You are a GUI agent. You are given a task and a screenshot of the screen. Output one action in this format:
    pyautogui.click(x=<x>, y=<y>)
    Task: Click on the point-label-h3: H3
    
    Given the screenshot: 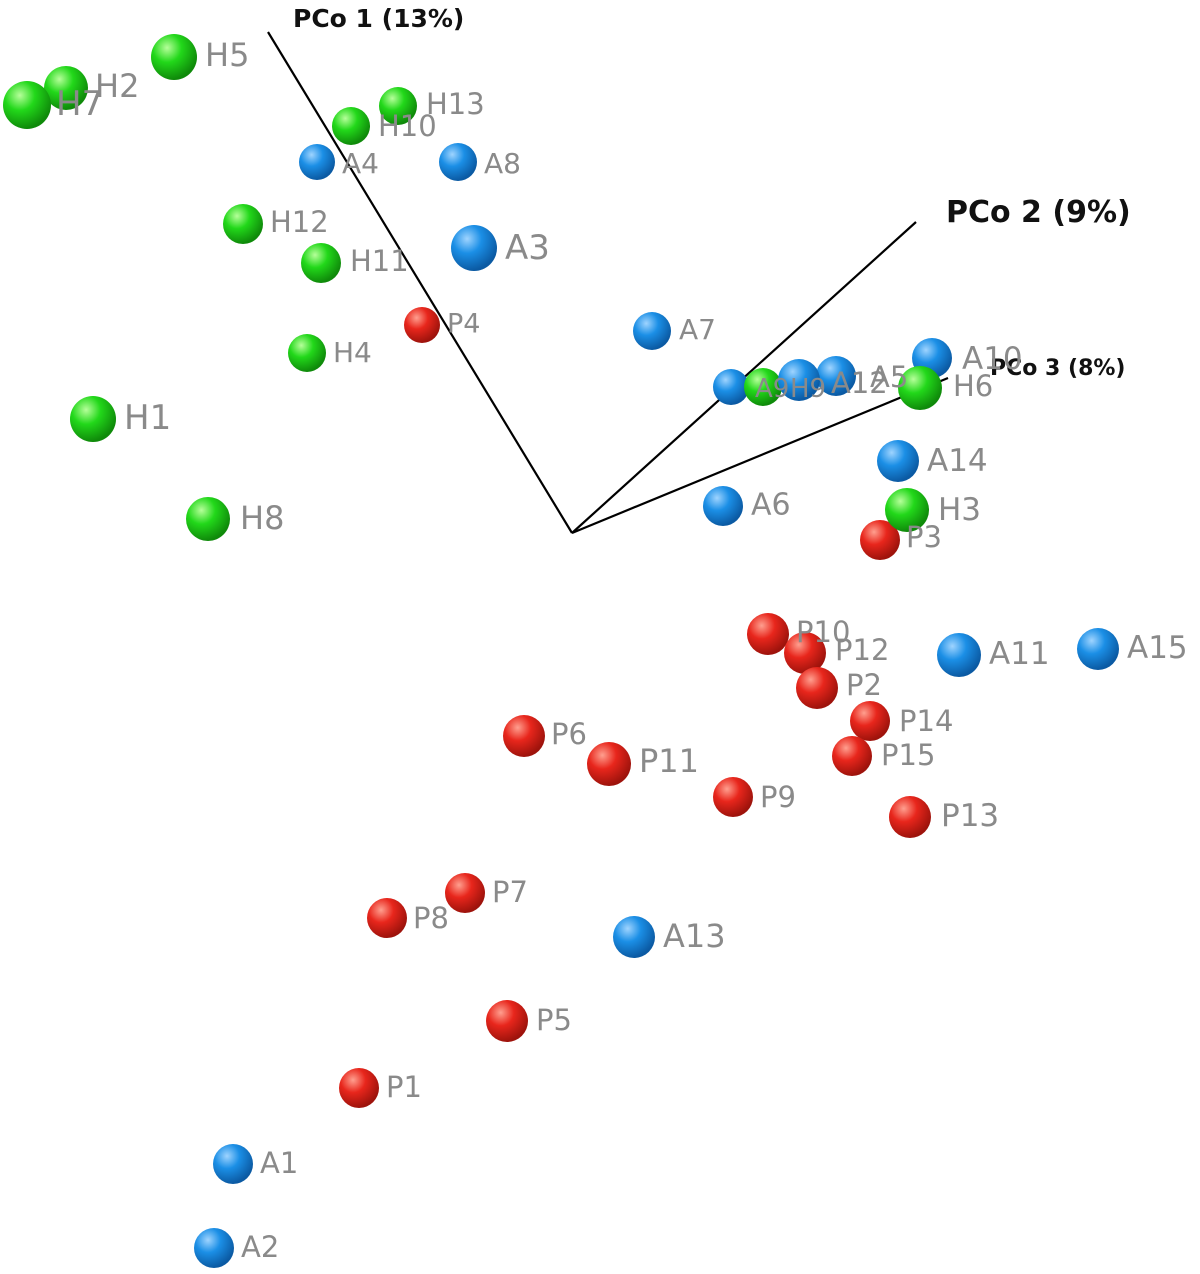 What is the action you would take?
    pyautogui.click(x=959, y=510)
    